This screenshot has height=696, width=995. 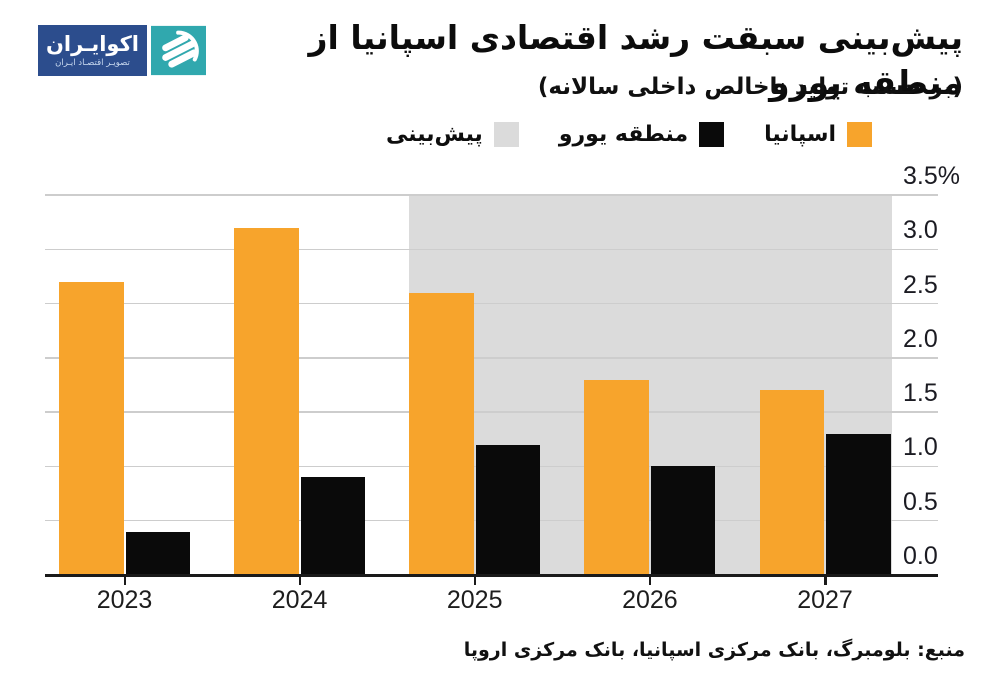 I want to click on bar-eurozone-2024, so click(x=333, y=526).